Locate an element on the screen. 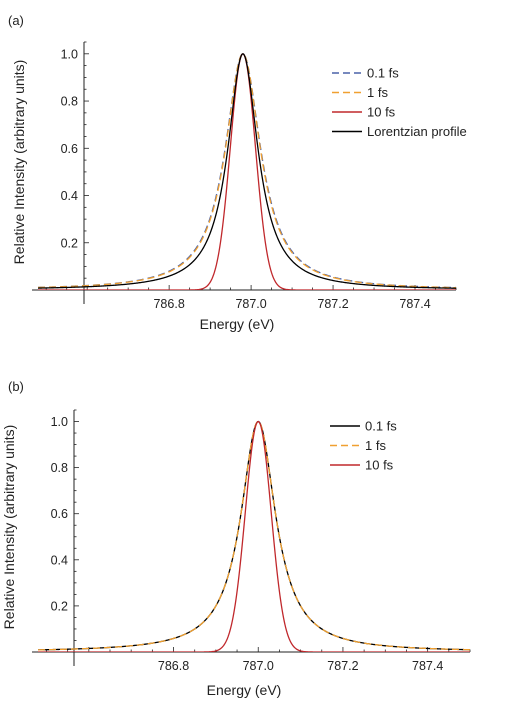 This screenshot has height=705, width=508. legend-label: Lorentzian profile is located at coordinates (417, 131).